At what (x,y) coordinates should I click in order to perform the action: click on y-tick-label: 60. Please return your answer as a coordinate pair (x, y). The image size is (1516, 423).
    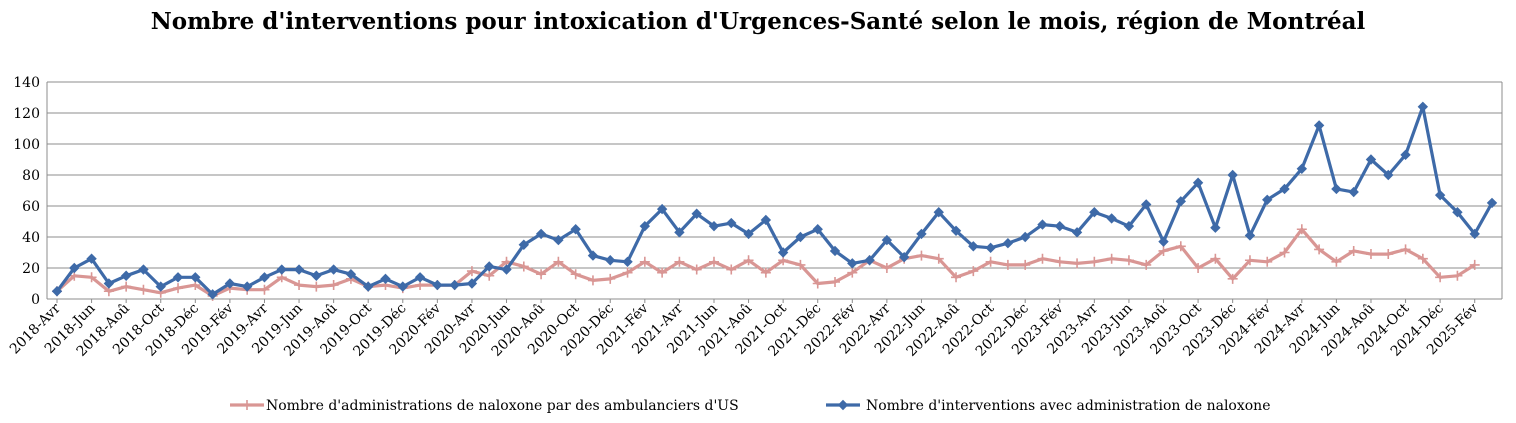
    Looking at the image, I should click on (31, 207).